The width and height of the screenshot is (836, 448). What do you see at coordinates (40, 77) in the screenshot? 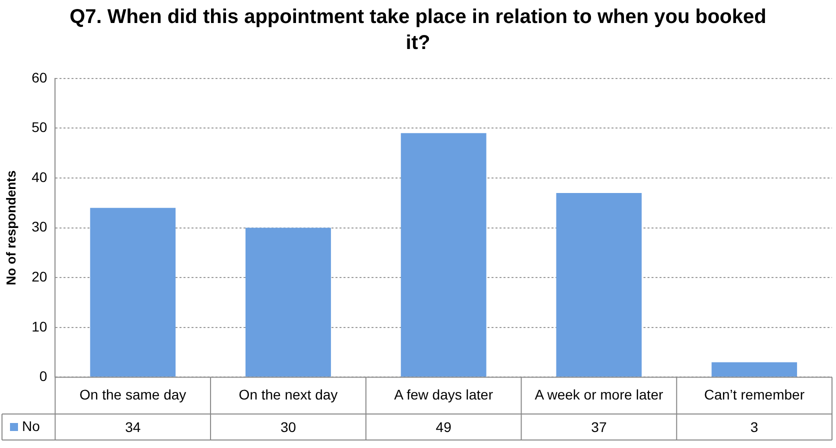
I see `y-tick-label: 60` at bounding box center [40, 77].